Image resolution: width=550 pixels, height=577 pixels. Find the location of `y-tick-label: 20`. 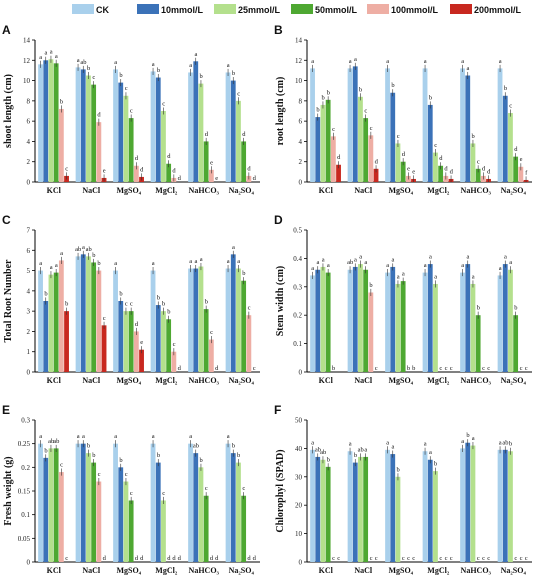

y-tick-label: 20 is located at coordinates (299, 506).